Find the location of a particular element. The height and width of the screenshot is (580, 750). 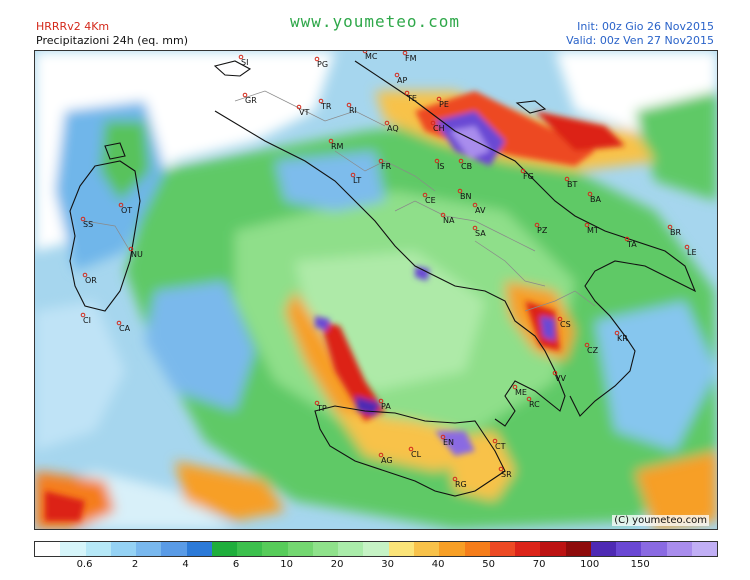

city-rg: RG is located at coordinates (459, 482).